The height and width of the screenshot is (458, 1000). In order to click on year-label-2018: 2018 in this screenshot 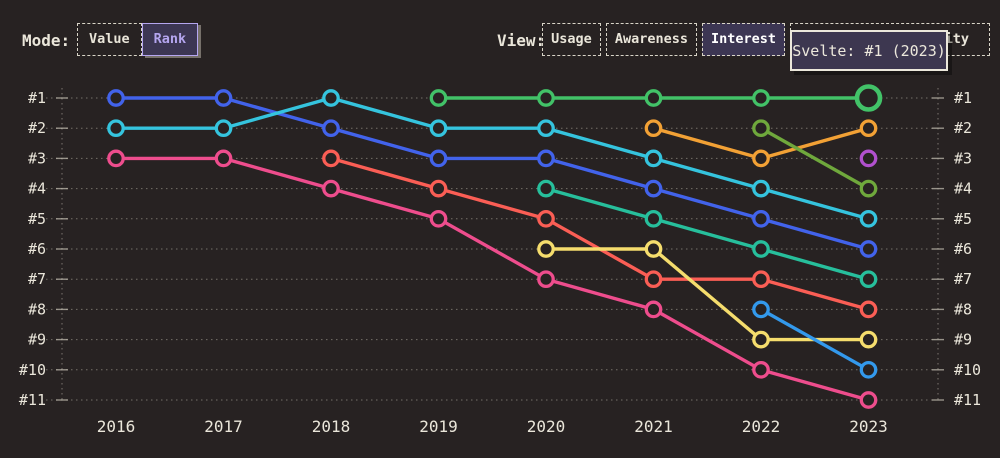, I will do `click(331, 426)`.